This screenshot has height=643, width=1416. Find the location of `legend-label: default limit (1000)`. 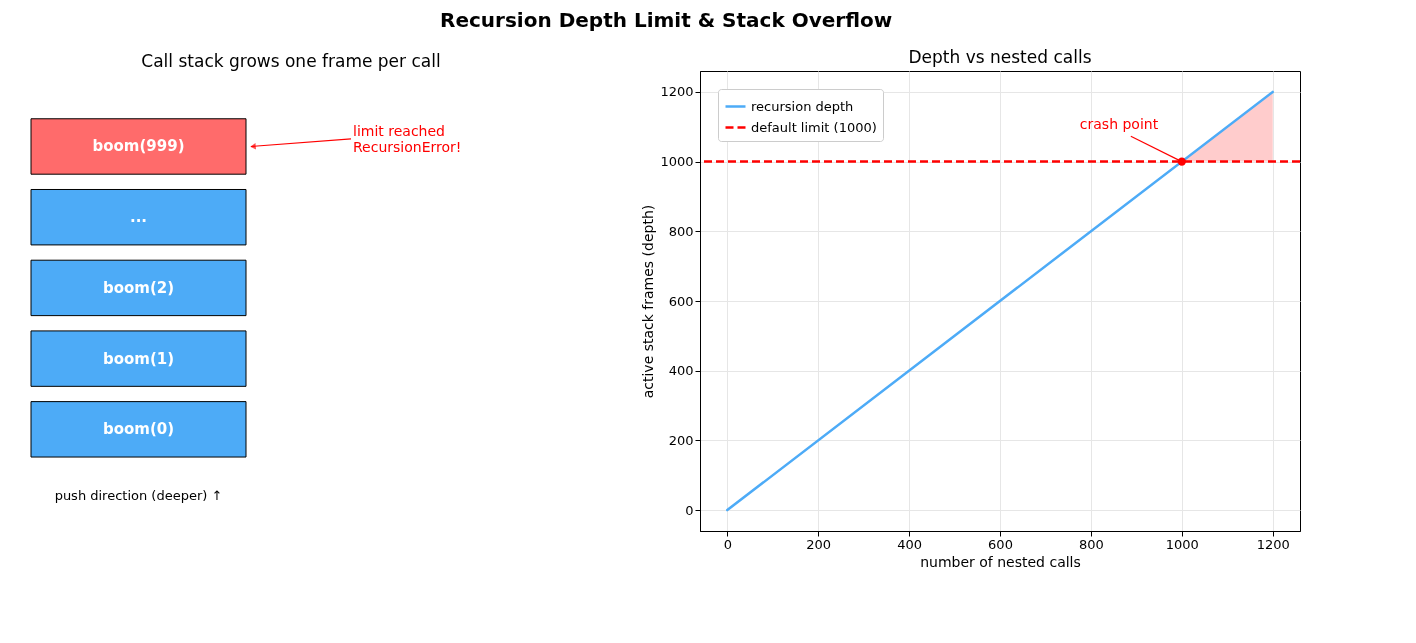

legend-label: default limit (1000) is located at coordinates (814, 127).